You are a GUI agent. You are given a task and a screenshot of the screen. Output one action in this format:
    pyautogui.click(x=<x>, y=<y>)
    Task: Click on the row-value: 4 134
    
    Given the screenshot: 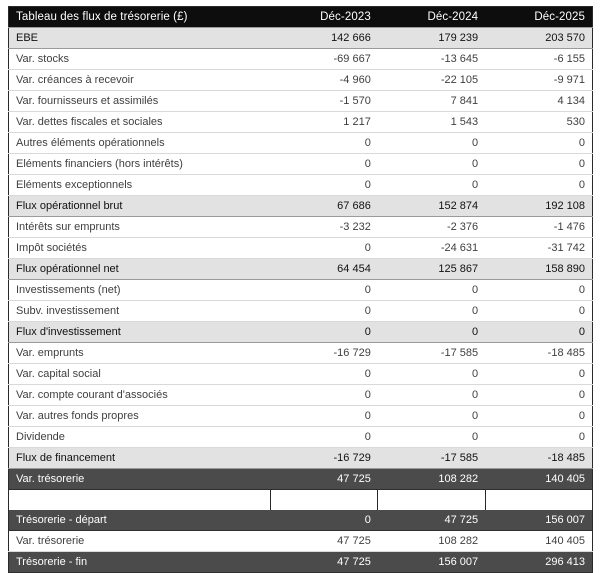 What is the action you would take?
    pyautogui.click(x=539, y=101)
    